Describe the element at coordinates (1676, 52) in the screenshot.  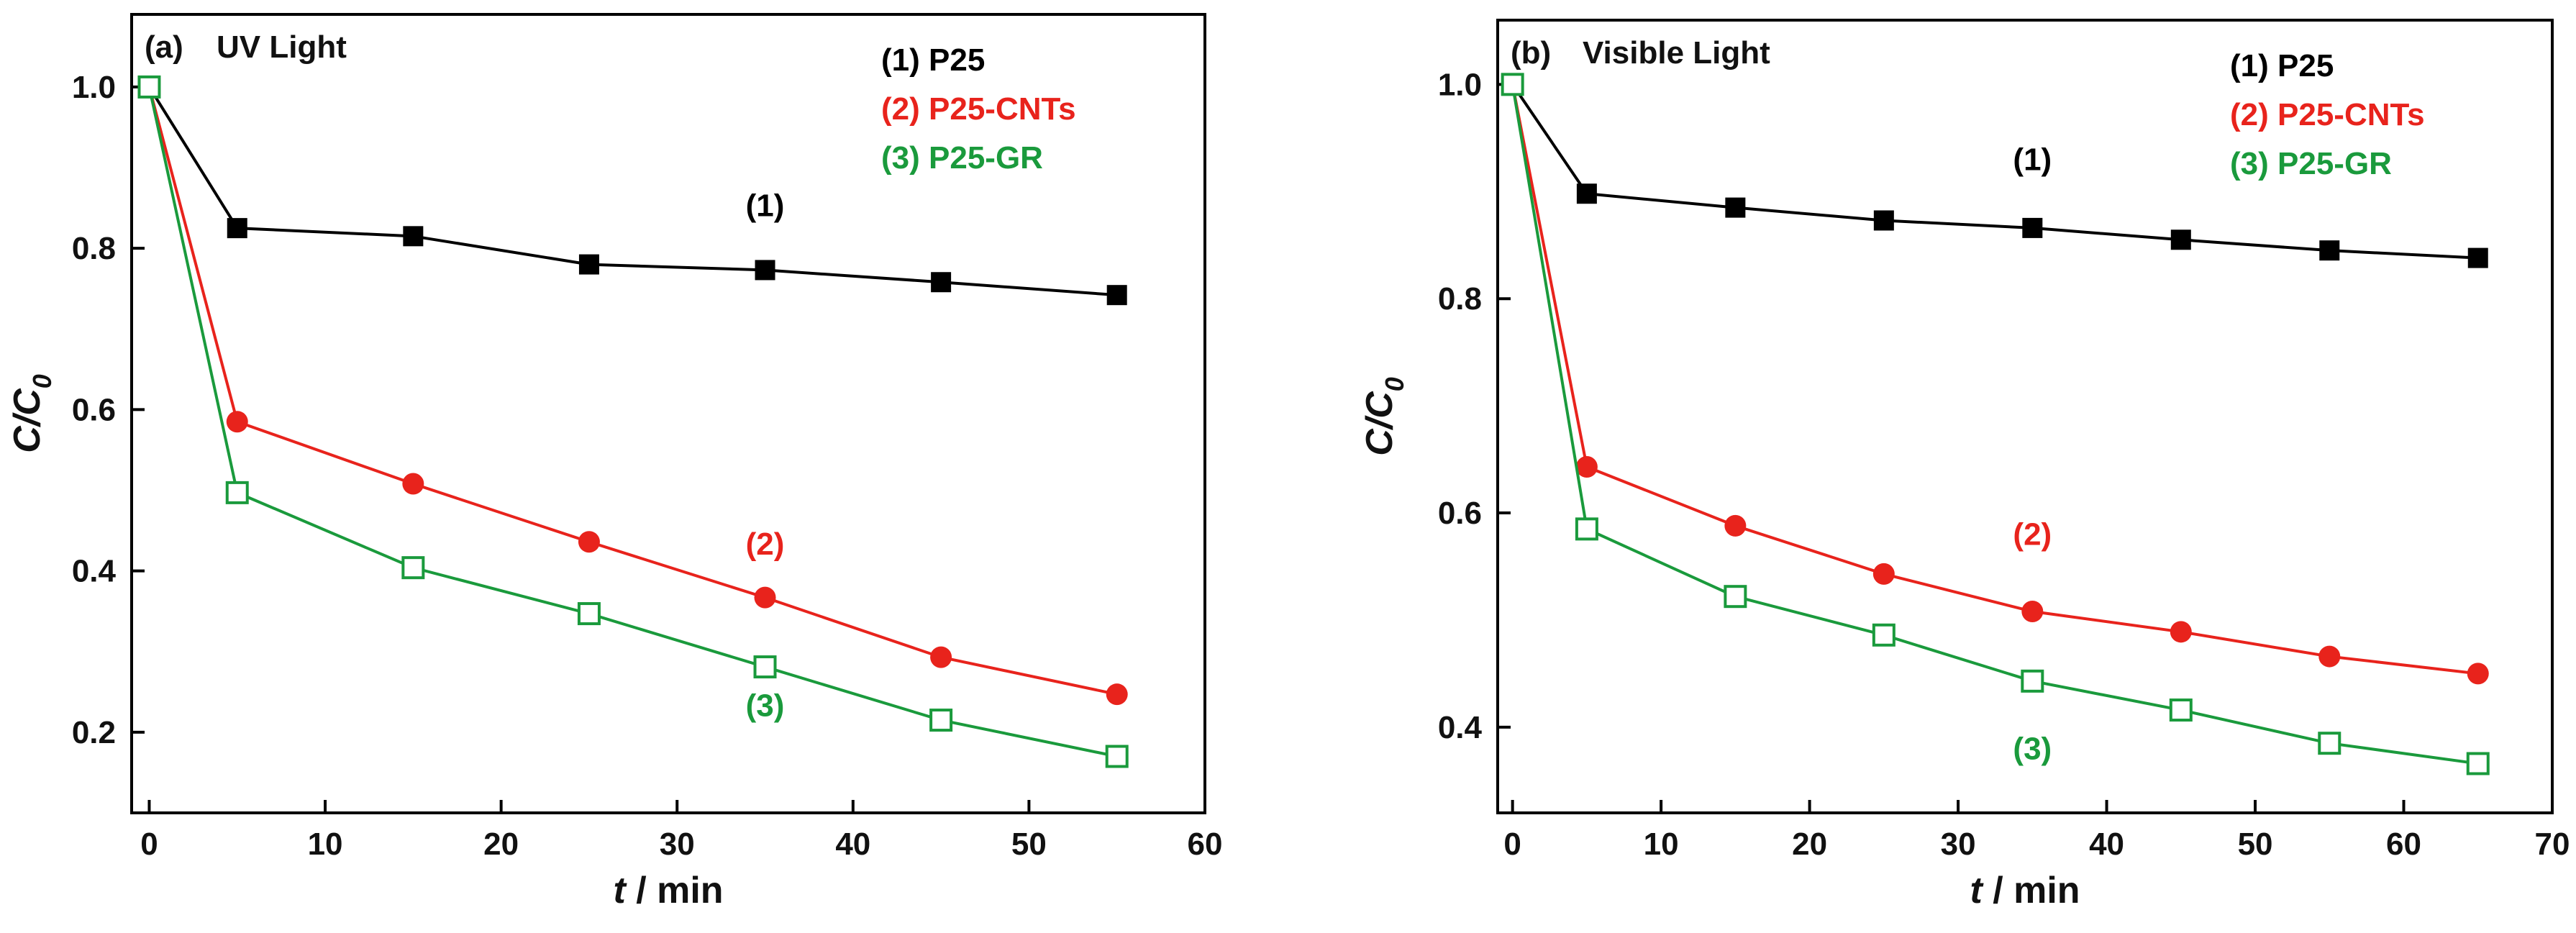
I see `panel-title: Visible Light` at that location.